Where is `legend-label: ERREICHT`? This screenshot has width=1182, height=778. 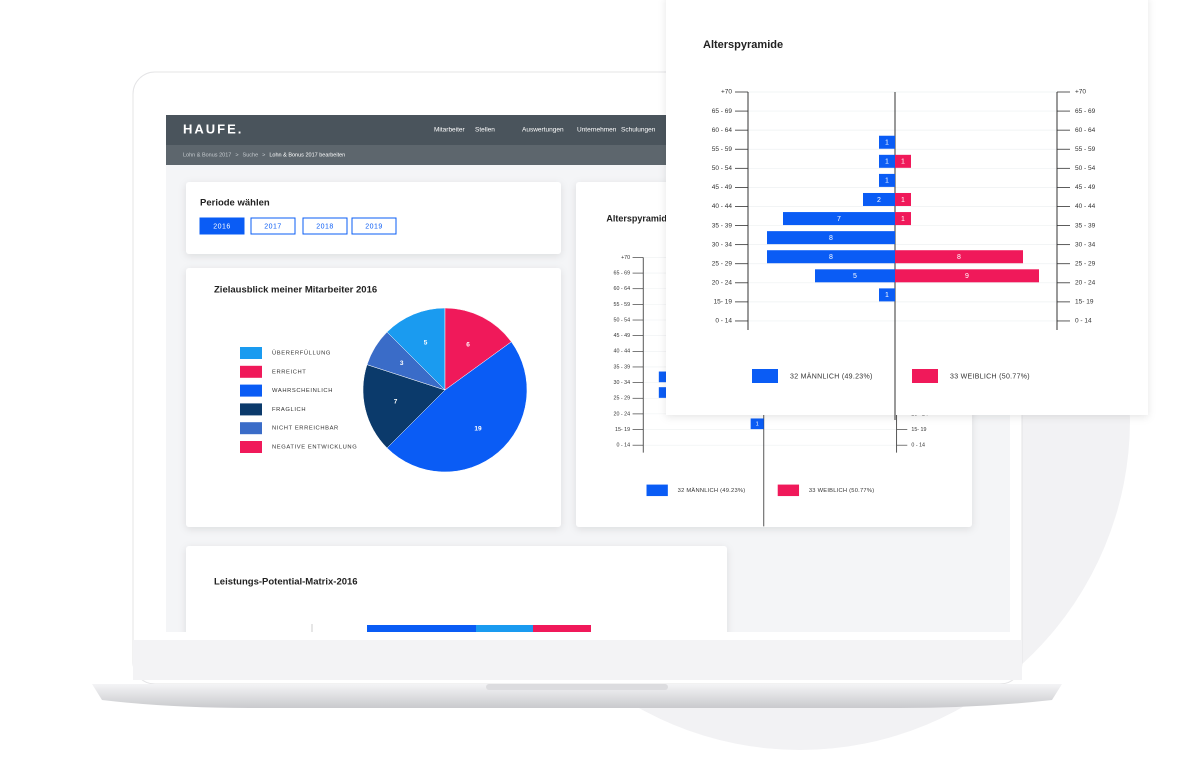
legend-label: ERREICHT is located at coordinates (289, 372).